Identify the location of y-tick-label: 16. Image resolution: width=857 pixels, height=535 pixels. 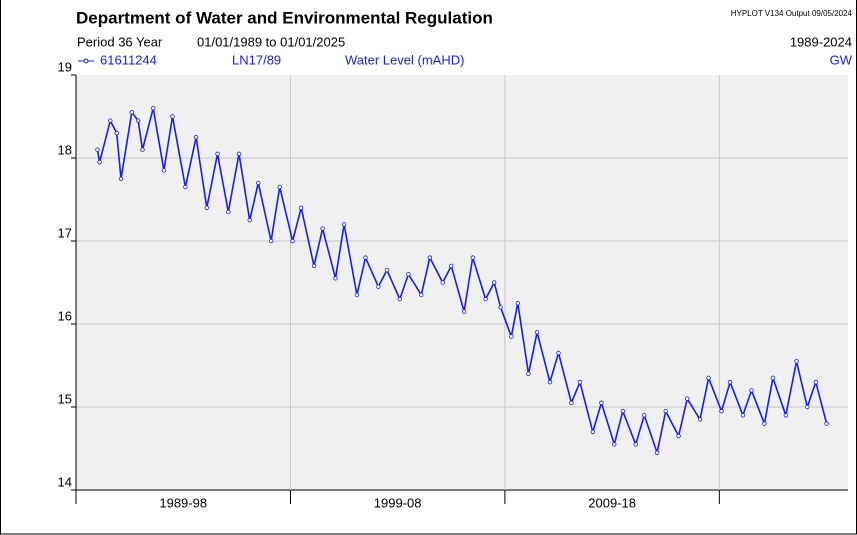
(65, 315).